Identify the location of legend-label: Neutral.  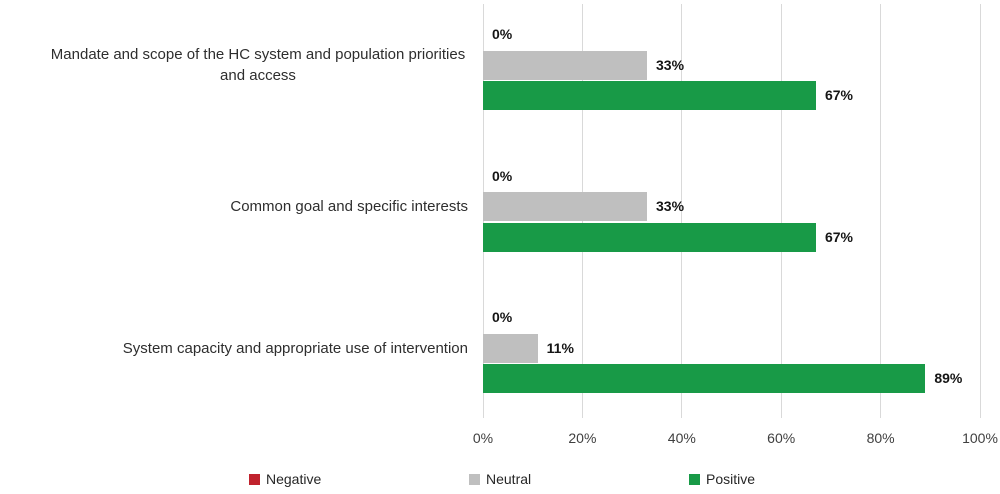
(509, 479).